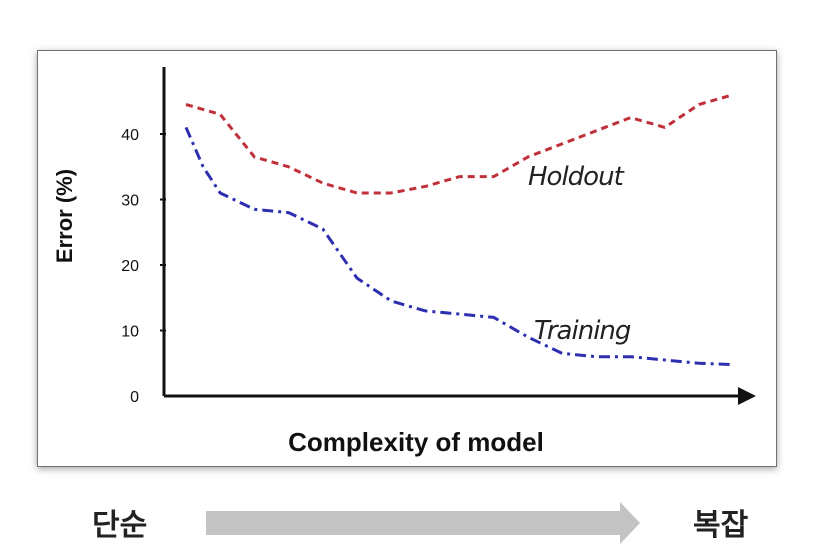  What do you see at coordinates (64, 216) in the screenshot?
I see `y-axis-label: Error (%)` at bounding box center [64, 216].